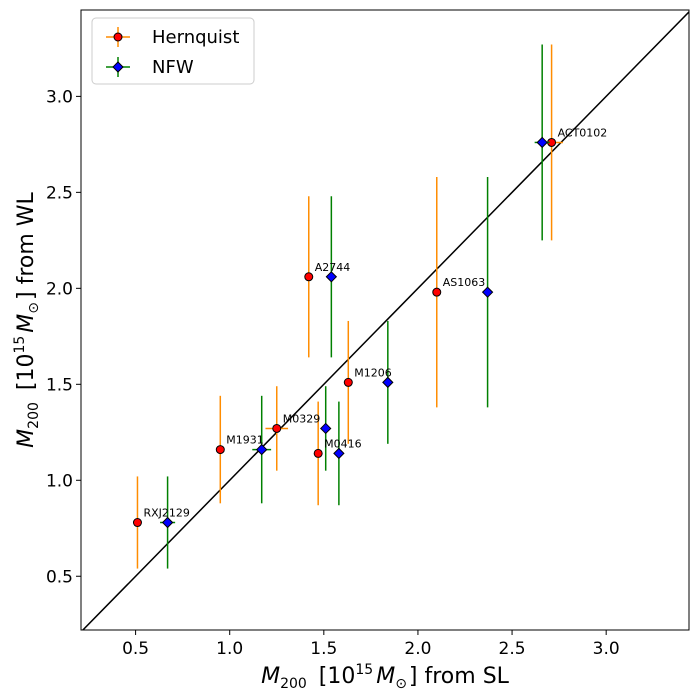 This screenshot has width=700, height=700. What do you see at coordinates (63, 337) in the screenshot?
I see `y-axis: 0.5 1.0 1.5 2.0 2.5 3.0` at bounding box center [63, 337].